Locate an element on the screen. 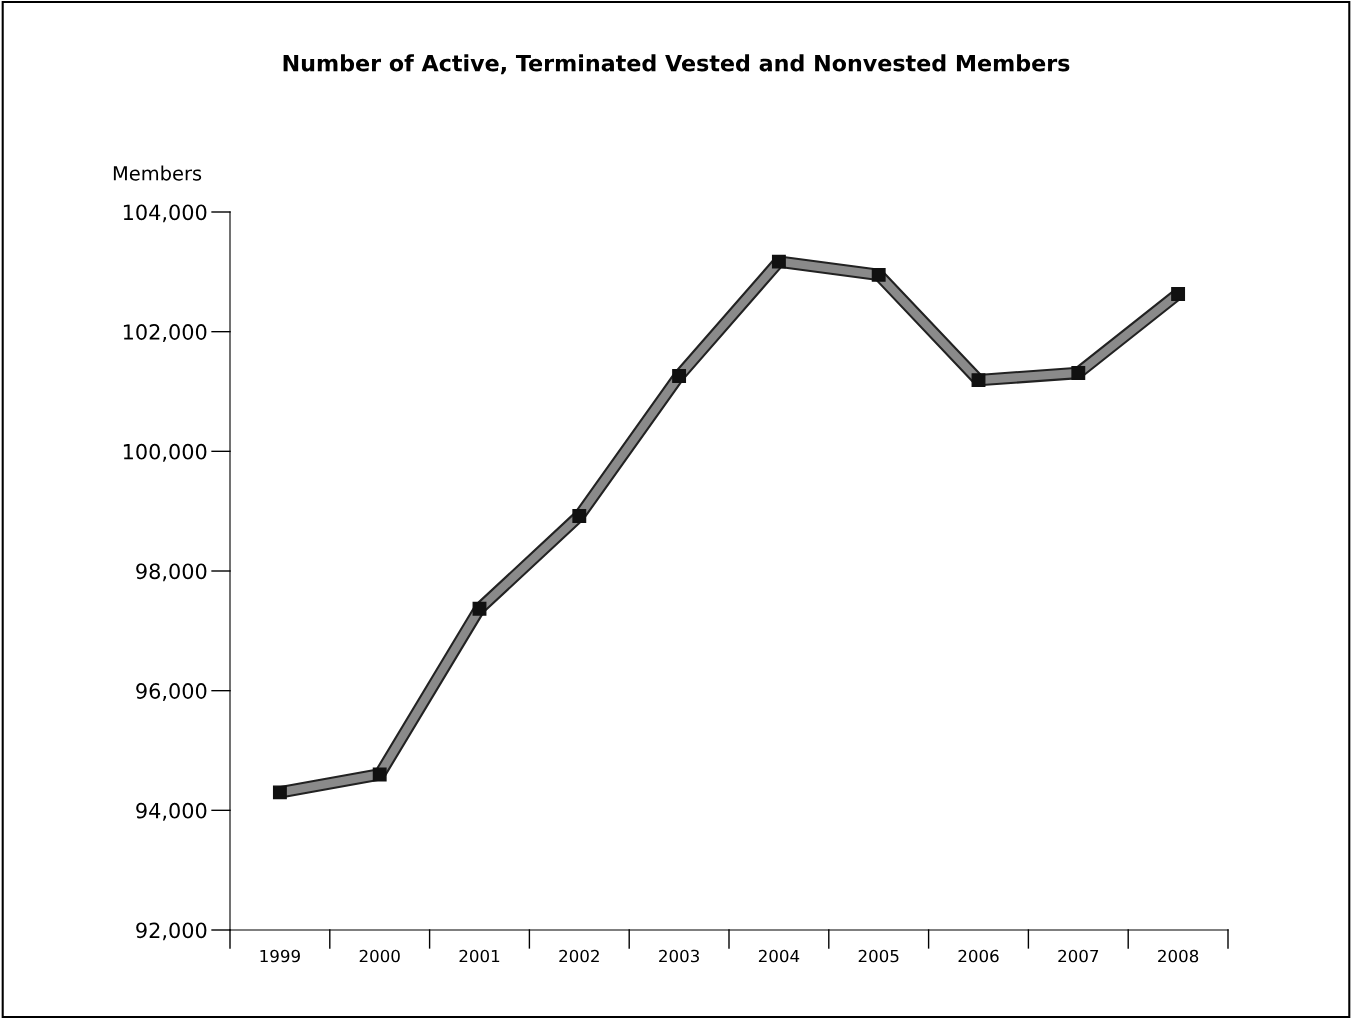 This screenshot has height=1019, width=1352. y-tick-label: 96,000 is located at coordinates (171, 692).